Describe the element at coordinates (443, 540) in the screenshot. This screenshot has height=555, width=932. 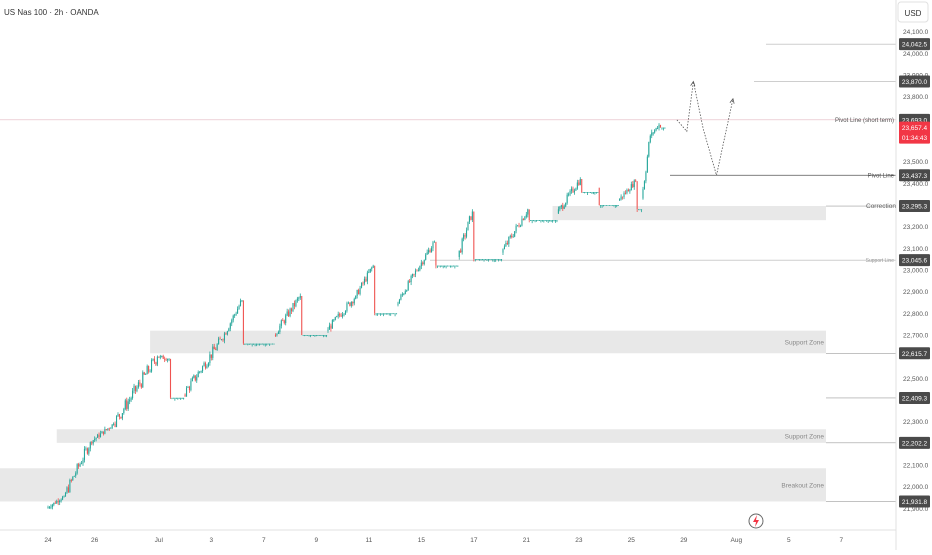
I see `time-axis: 24 26 Jul 3 7 9 11 15 17 21 23 25 29 Aug 5 7` at that location.